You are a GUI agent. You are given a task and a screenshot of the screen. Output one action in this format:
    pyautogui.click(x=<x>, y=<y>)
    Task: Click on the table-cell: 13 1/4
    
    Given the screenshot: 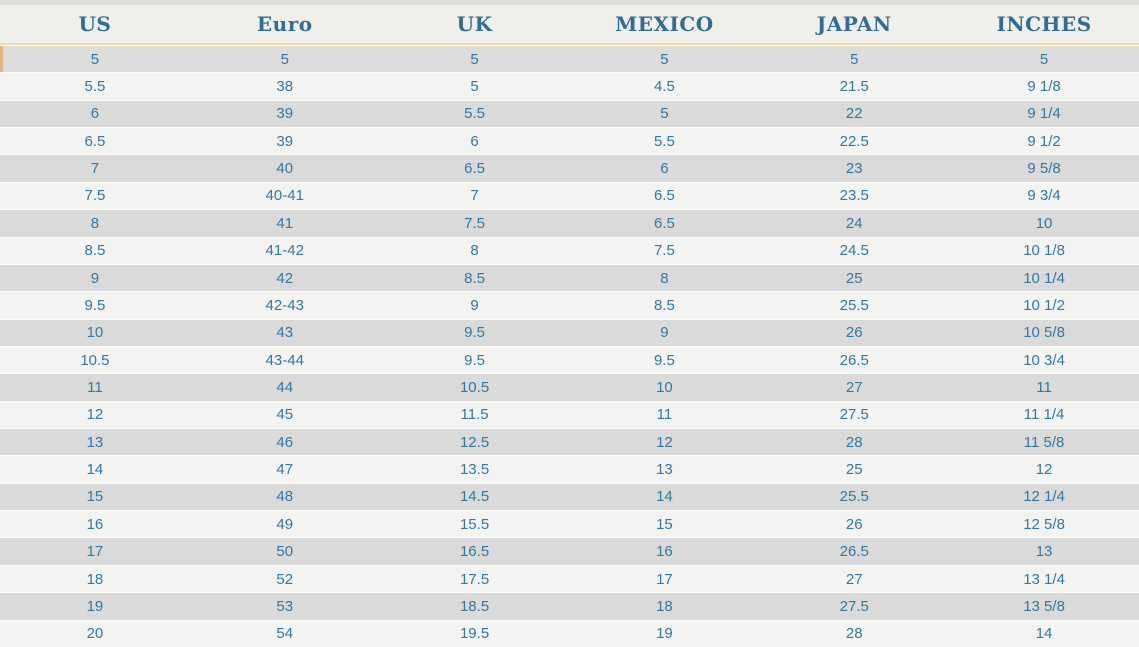 What is the action you would take?
    pyautogui.click(x=1044, y=579)
    